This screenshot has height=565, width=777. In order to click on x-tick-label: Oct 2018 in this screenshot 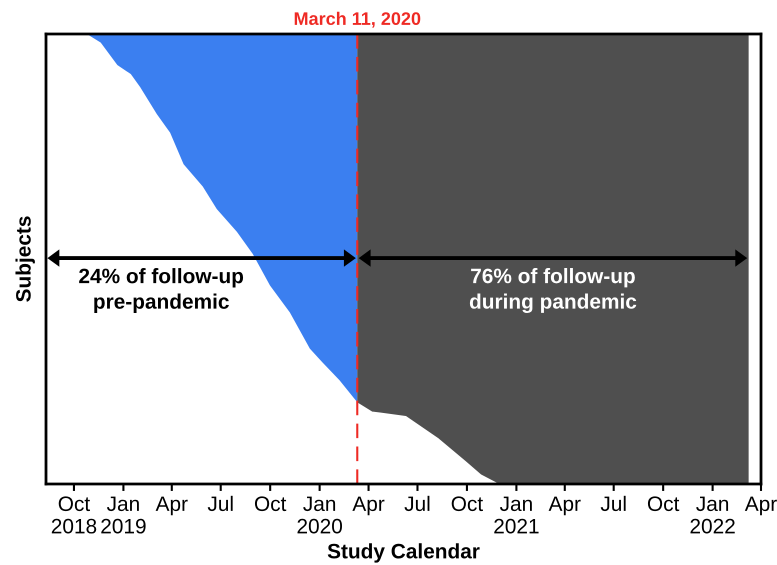, I will do `click(74, 515)`.